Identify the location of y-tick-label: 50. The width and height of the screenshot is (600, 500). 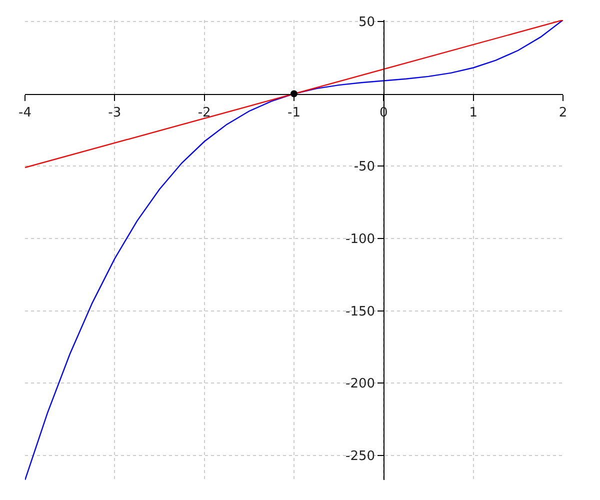
(367, 22).